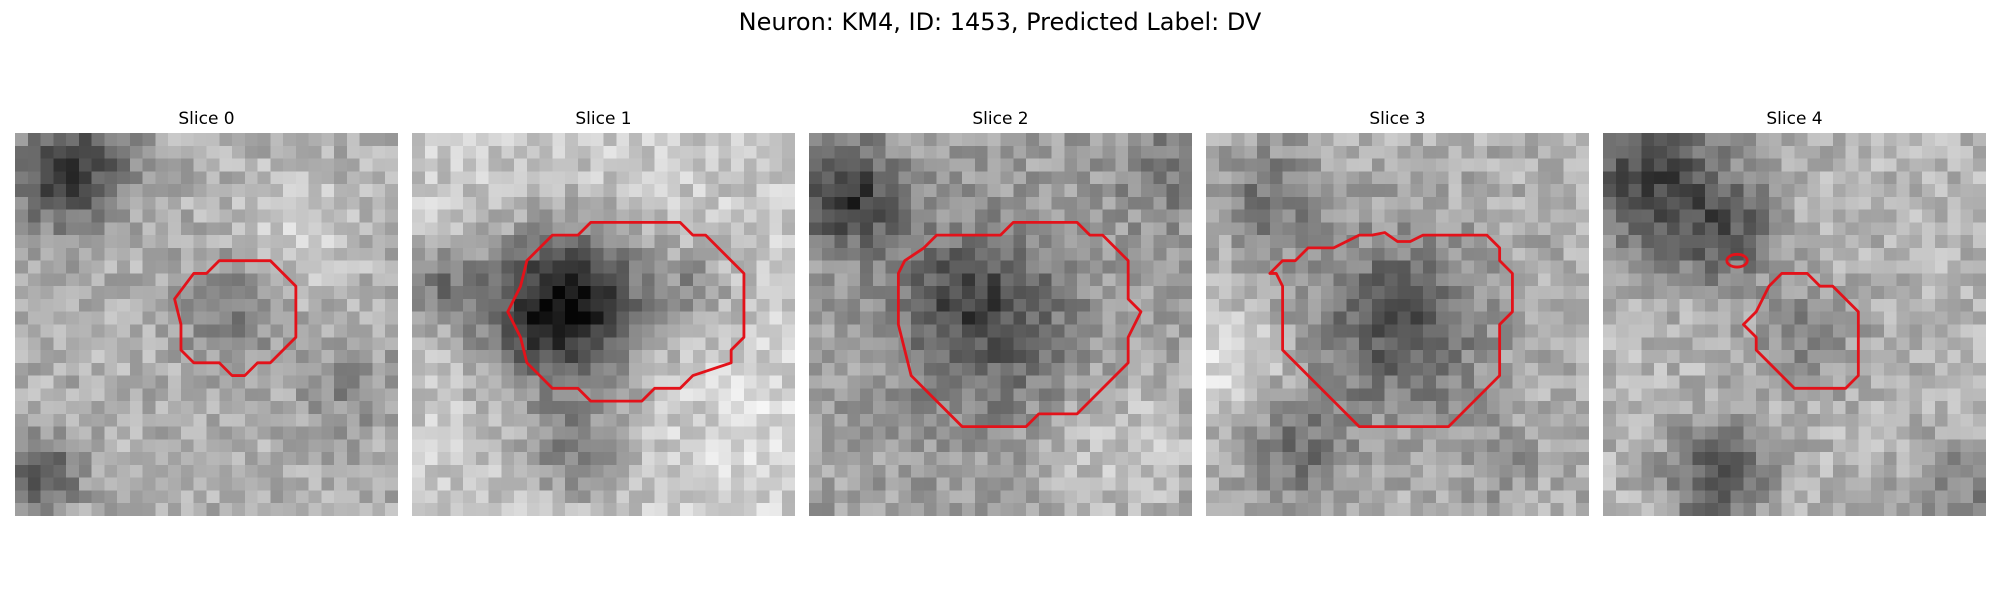  What do you see at coordinates (1737, 260) in the screenshot?
I see `roi-contour-small` at bounding box center [1737, 260].